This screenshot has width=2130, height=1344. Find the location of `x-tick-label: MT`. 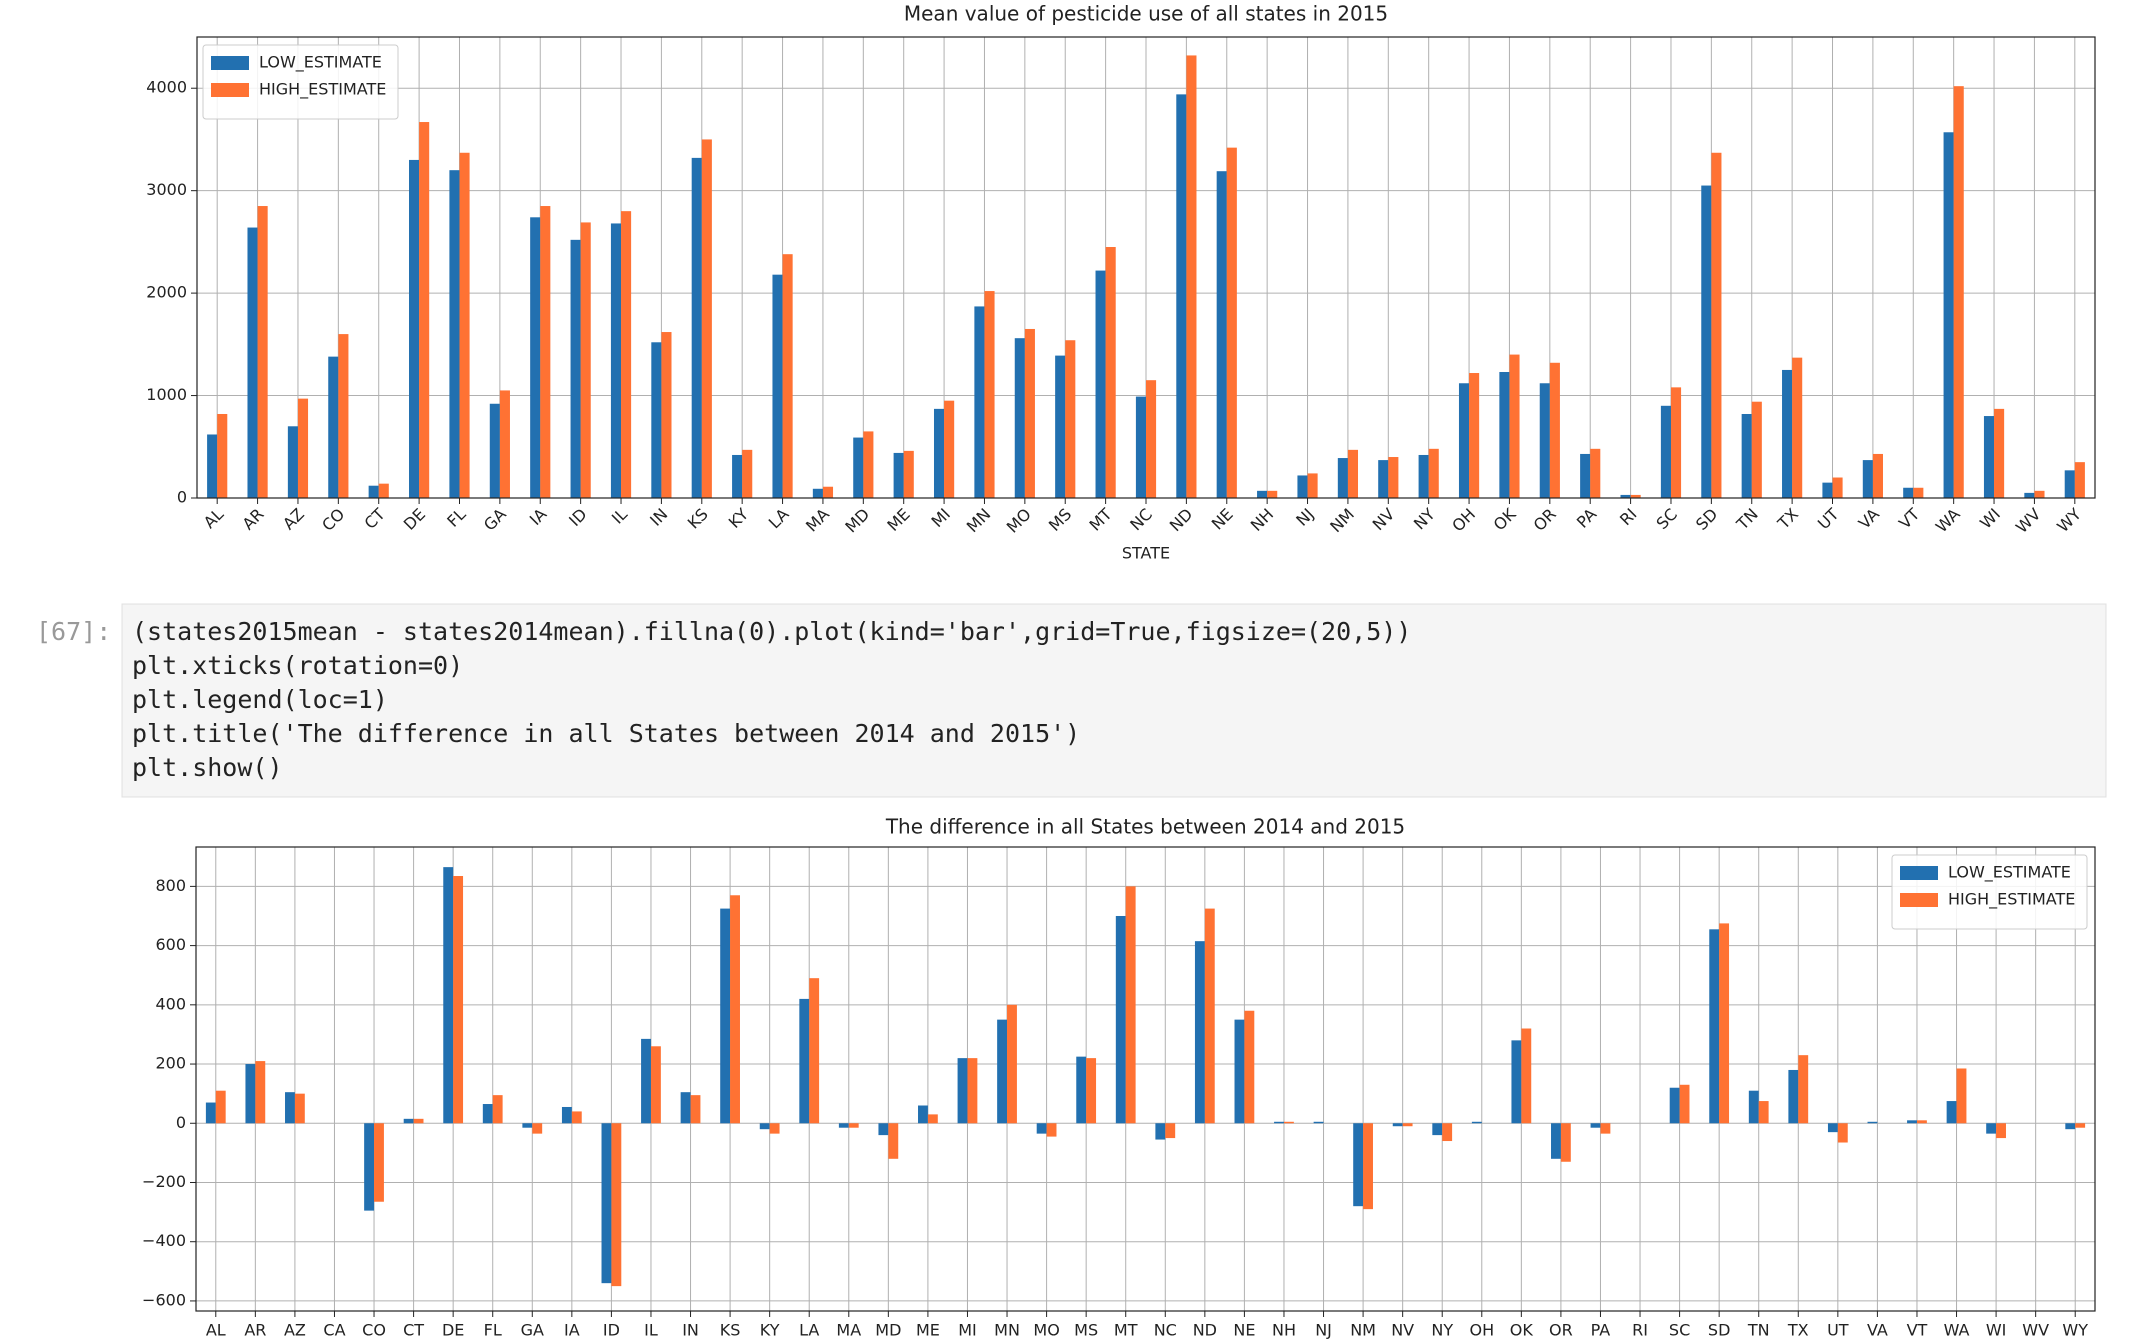

x-tick-label: MT is located at coordinates (1101, 519).